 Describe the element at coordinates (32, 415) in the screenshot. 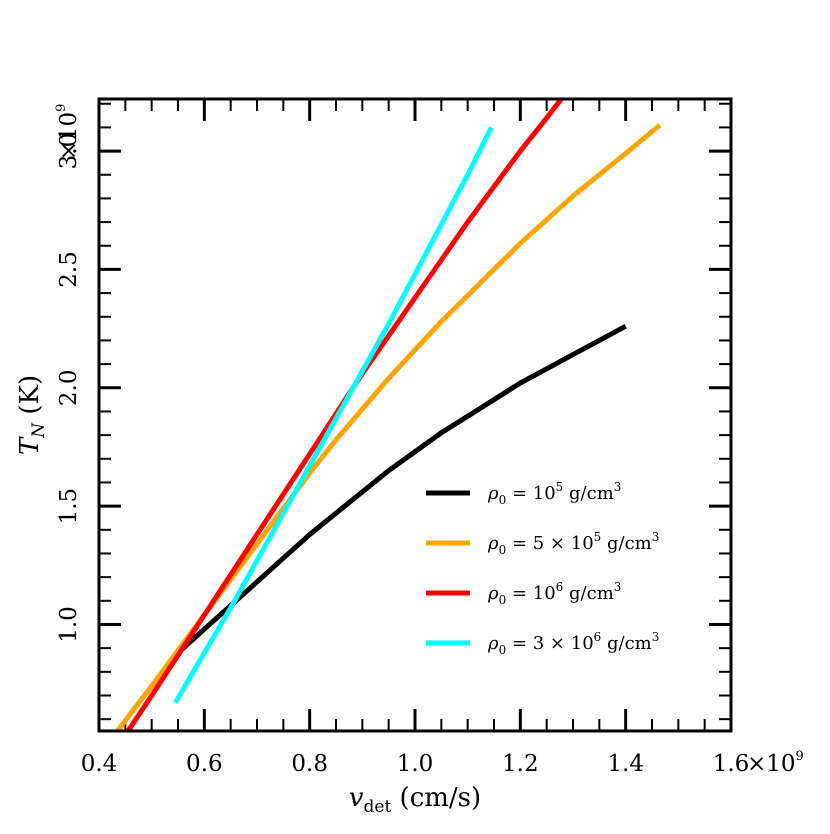

I see `y-axis-title: TN (K)` at that location.